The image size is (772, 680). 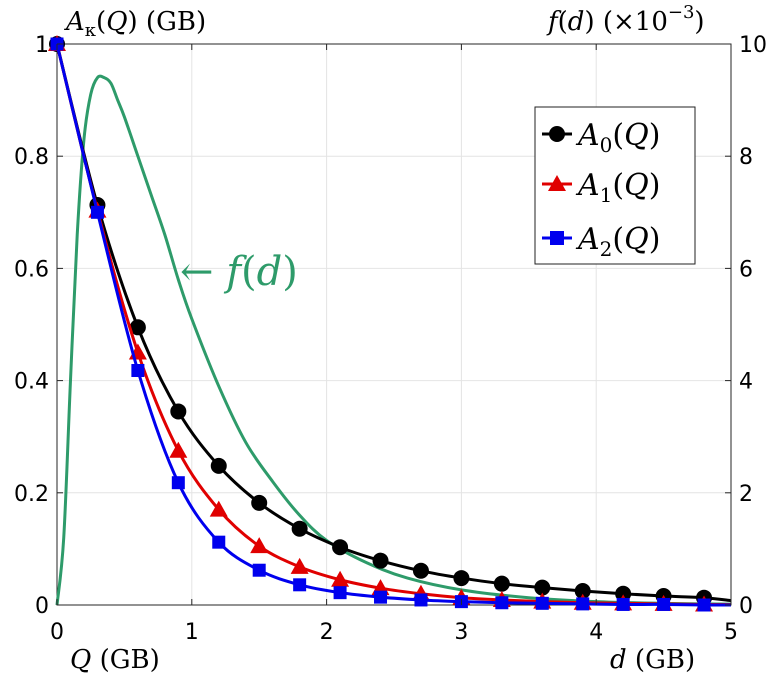 I want to click on y-right-tick-label: 4, so click(x=746, y=382).